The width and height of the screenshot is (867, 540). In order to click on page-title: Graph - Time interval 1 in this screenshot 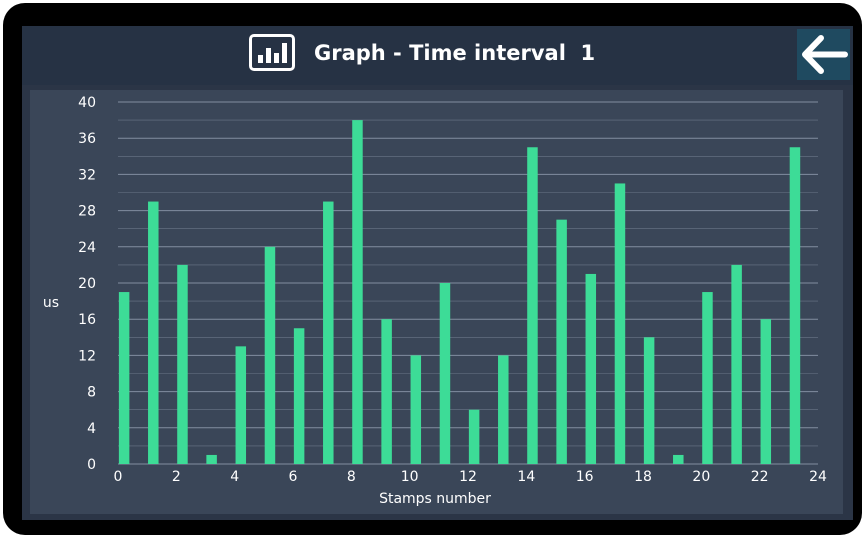, I will do `click(455, 53)`.